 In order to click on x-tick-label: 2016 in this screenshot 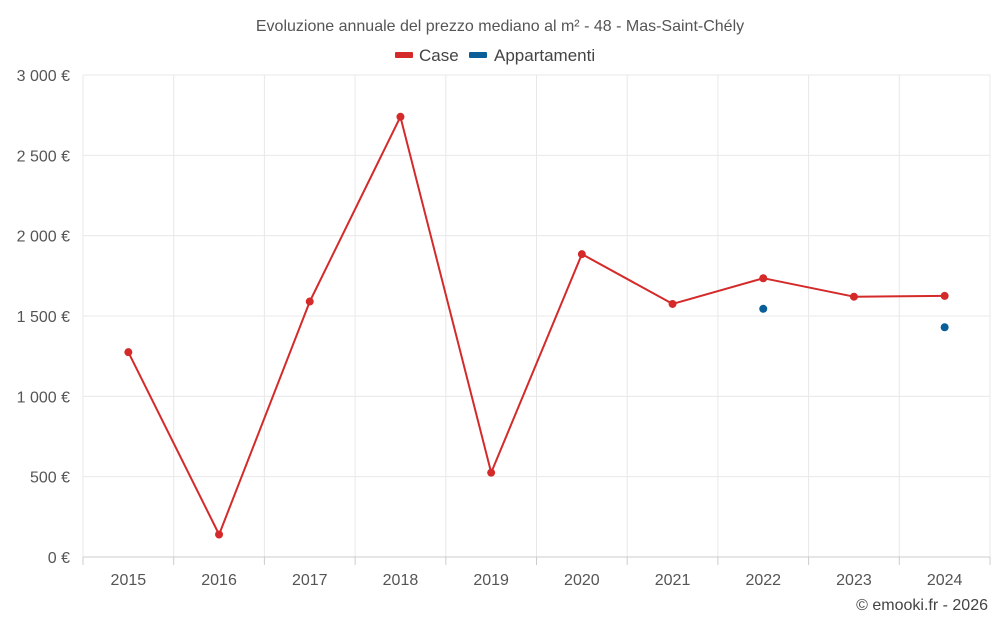, I will do `click(219, 580)`.